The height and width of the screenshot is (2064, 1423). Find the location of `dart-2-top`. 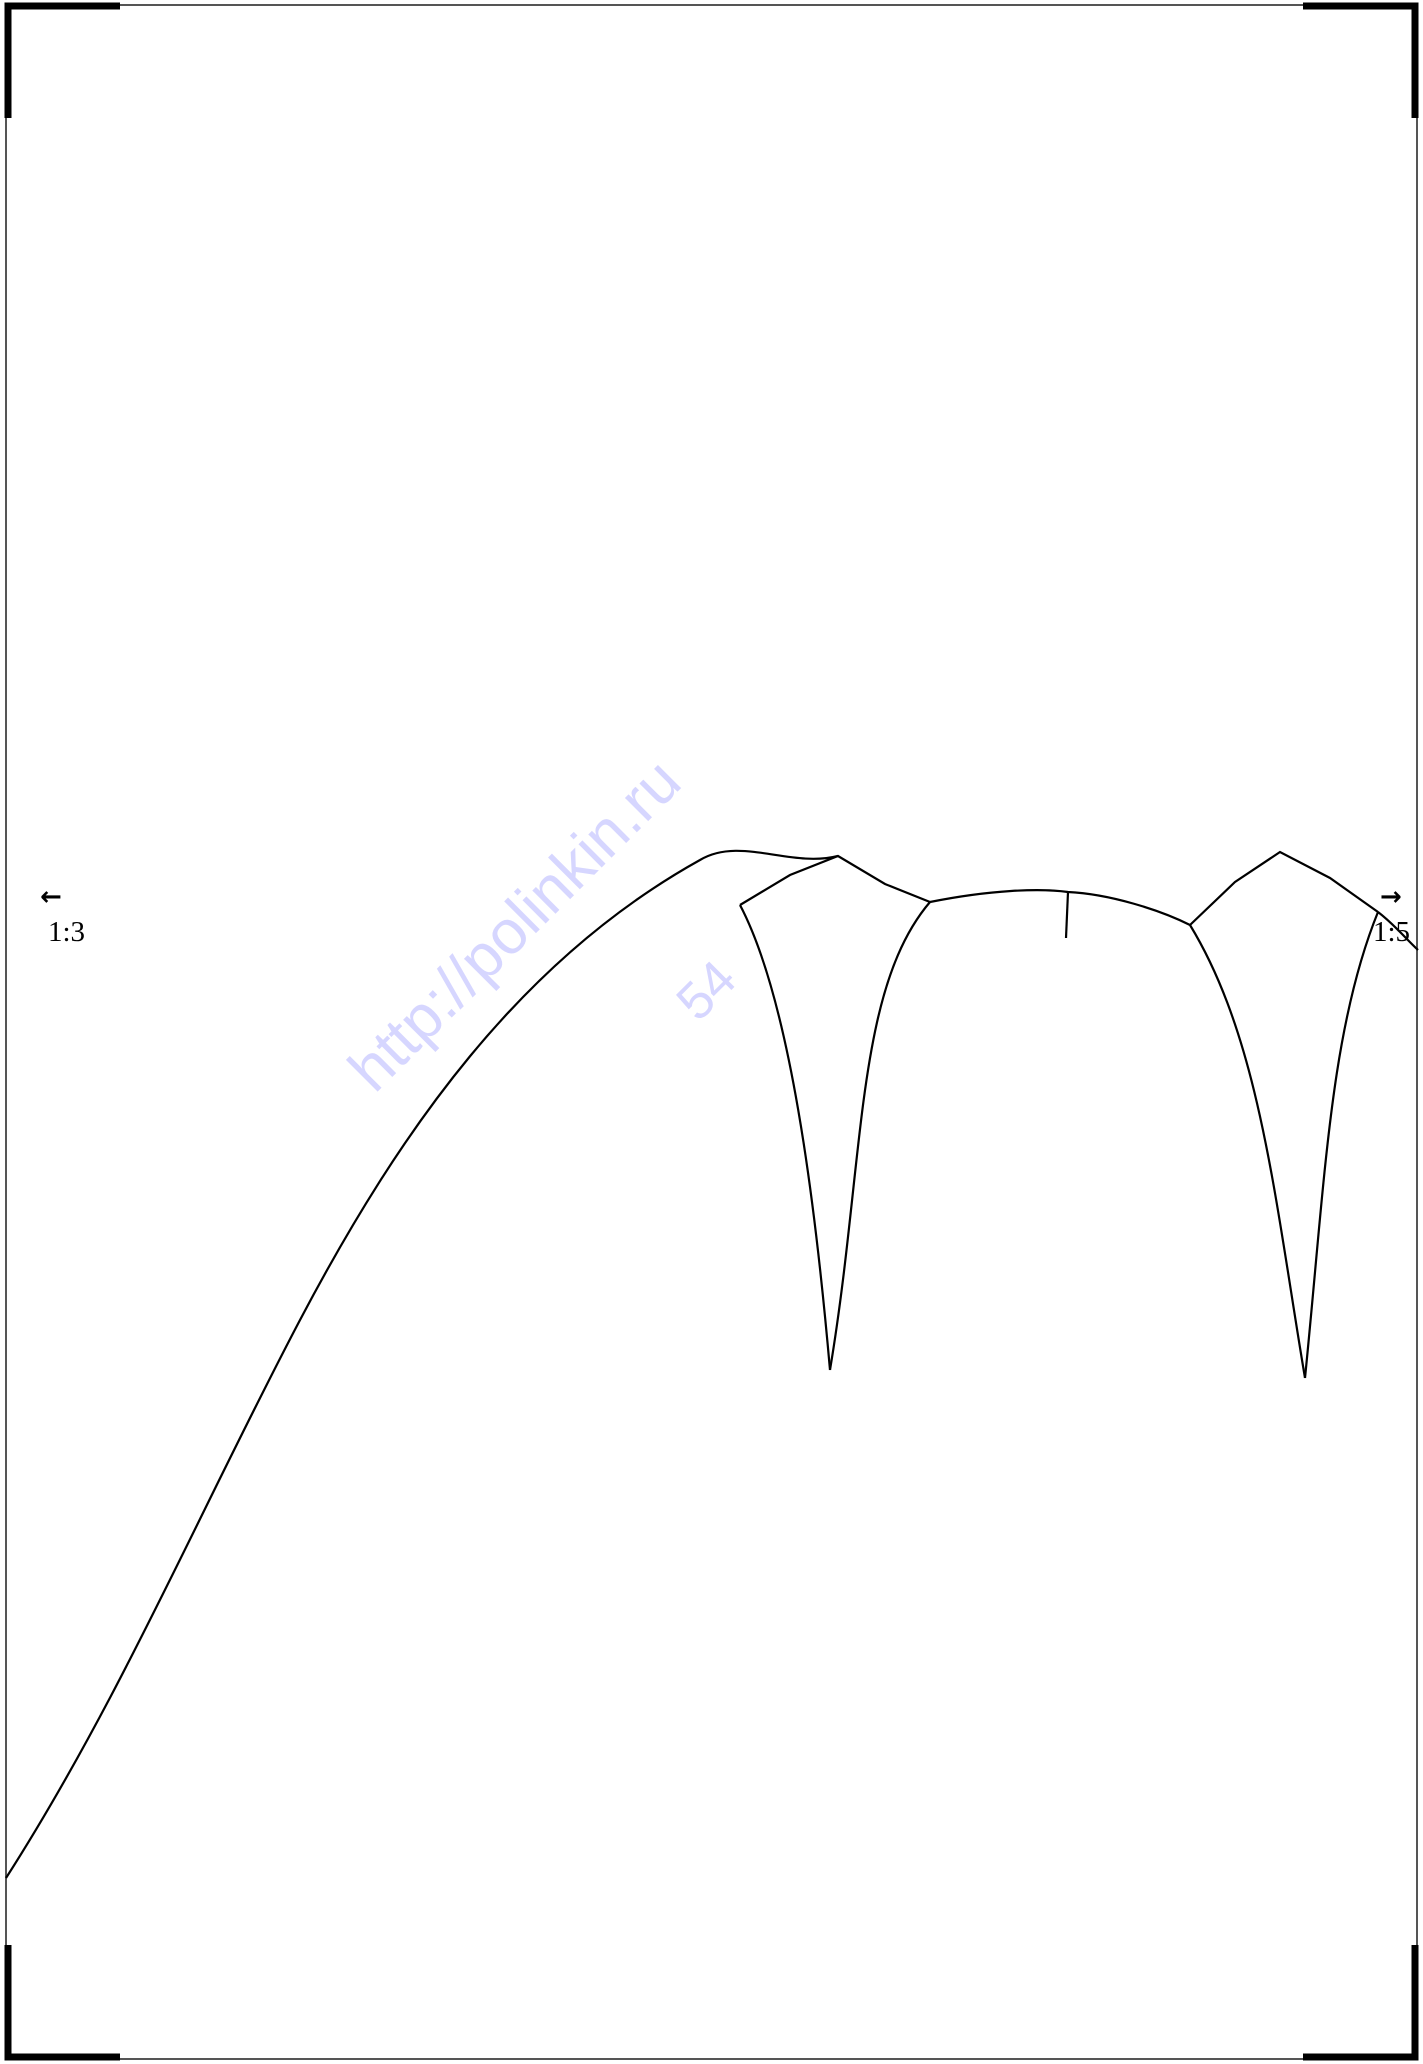

dart-2-top is located at coordinates (1284, 888).